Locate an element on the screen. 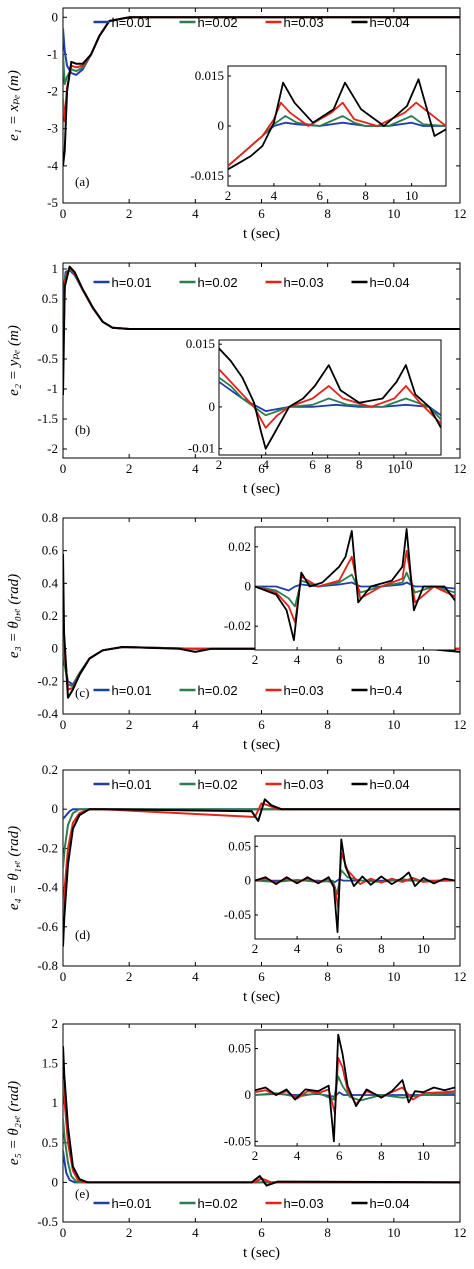 The height and width of the screenshot is (1269, 474). y-tick-label: 1 is located at coordinates (55, 1102).